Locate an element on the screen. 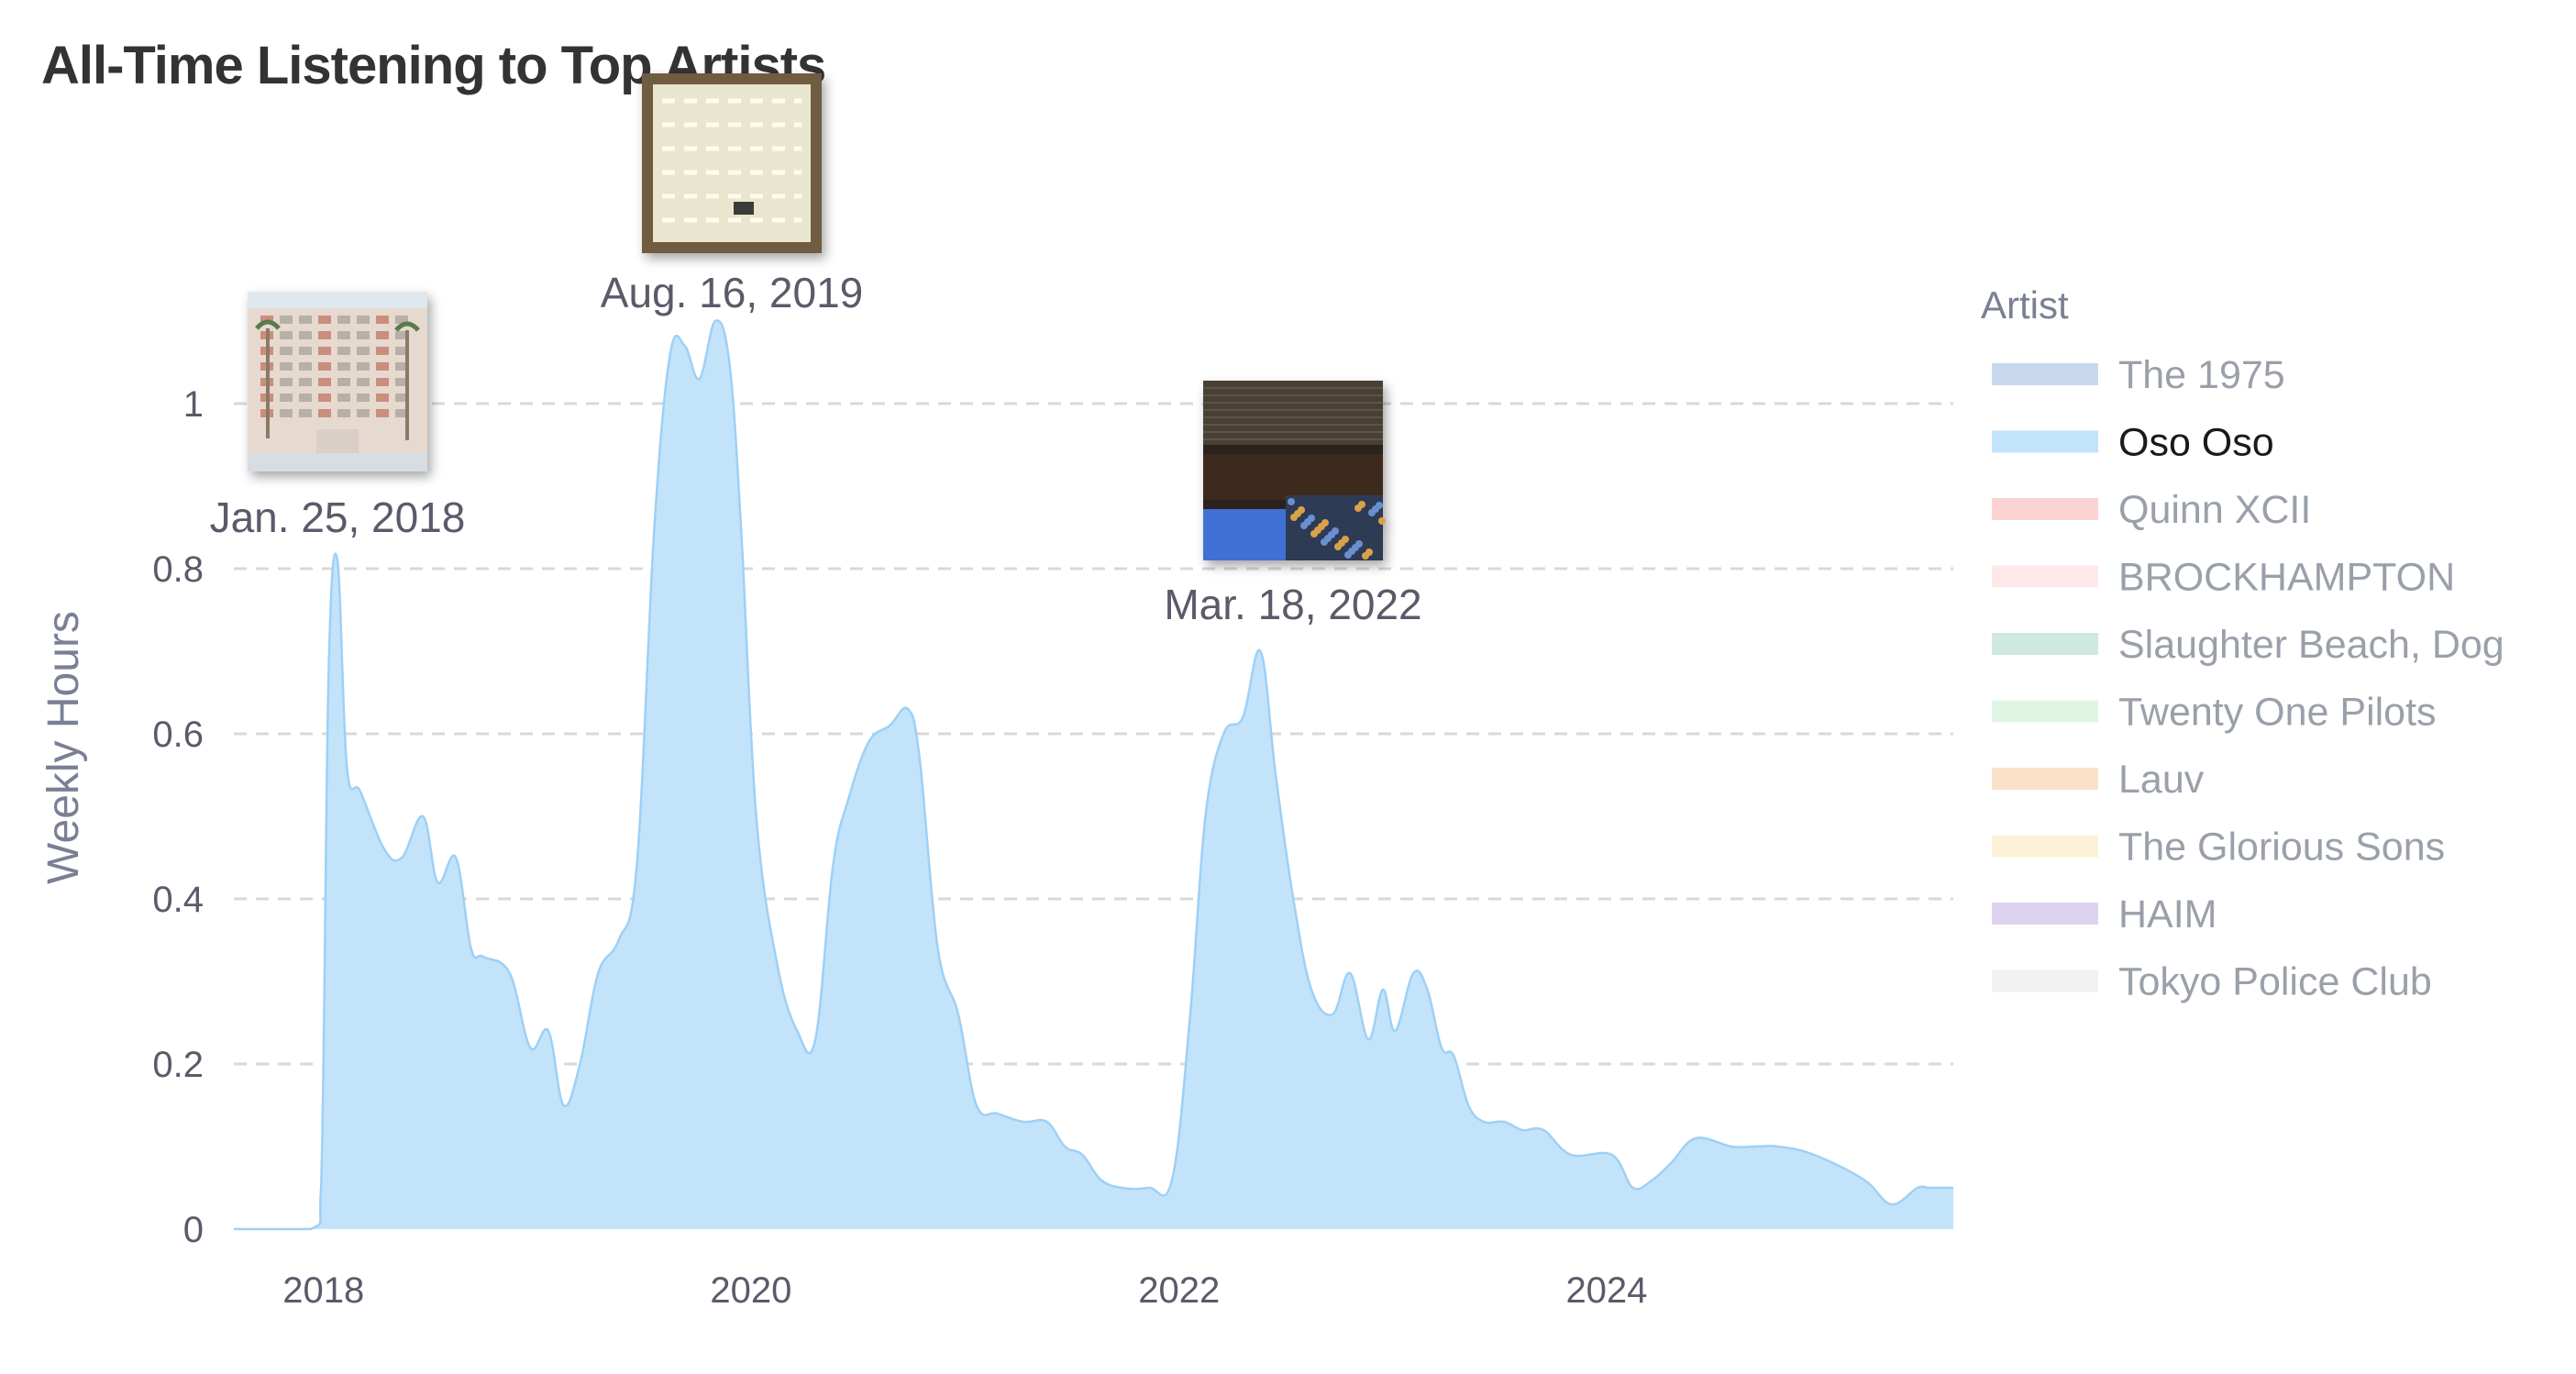 The image size is (2576, 1374). legend-label: Tokyo Police Club is located at coordinates (2275, 982).